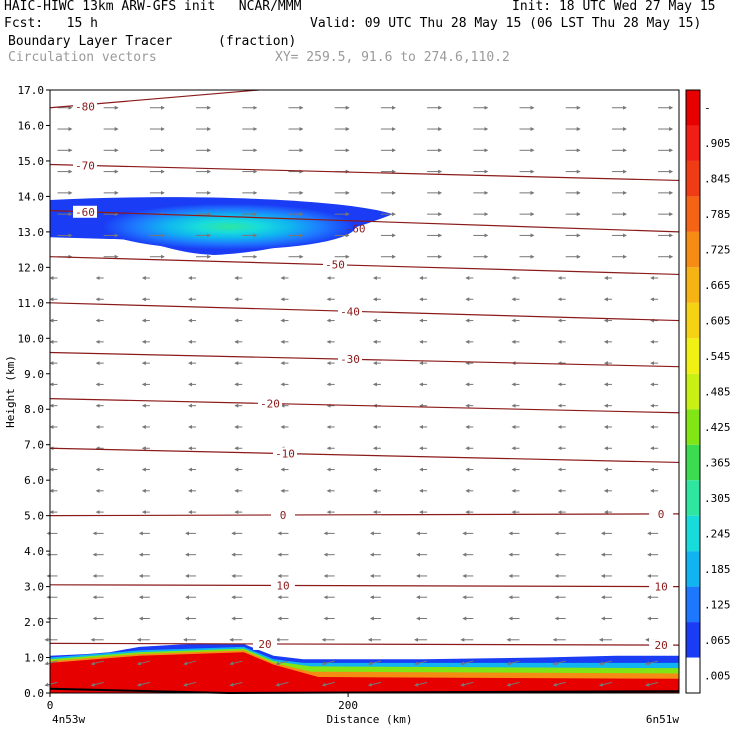 The image size is (740, 740). What do you see at coordinates (31, 232) in the screenshot?
I see `y-tick-label: 13.0` at bounding box center [31, 232].